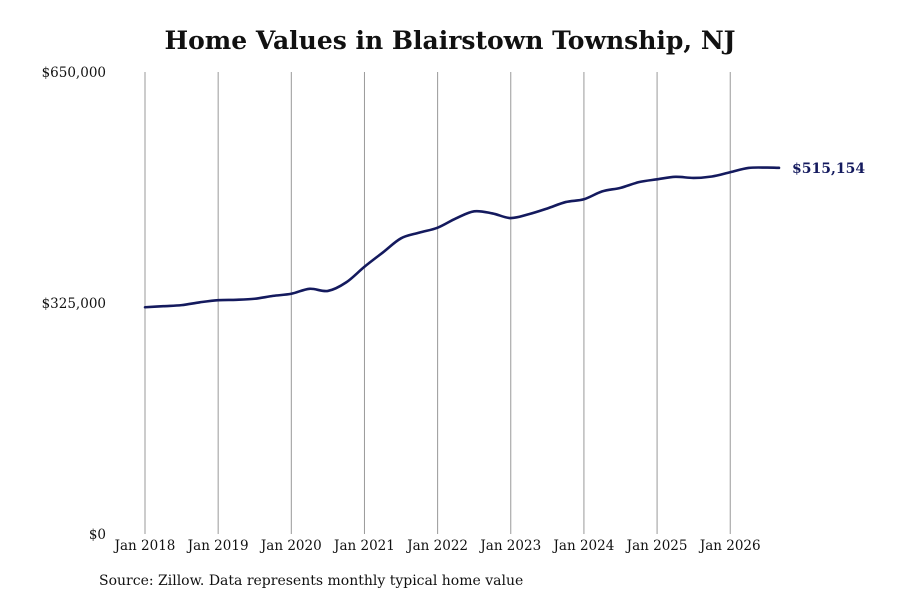 The image size is (900, 600). I want to click on x-tick-label: Jan 2022, so click(436, 546).